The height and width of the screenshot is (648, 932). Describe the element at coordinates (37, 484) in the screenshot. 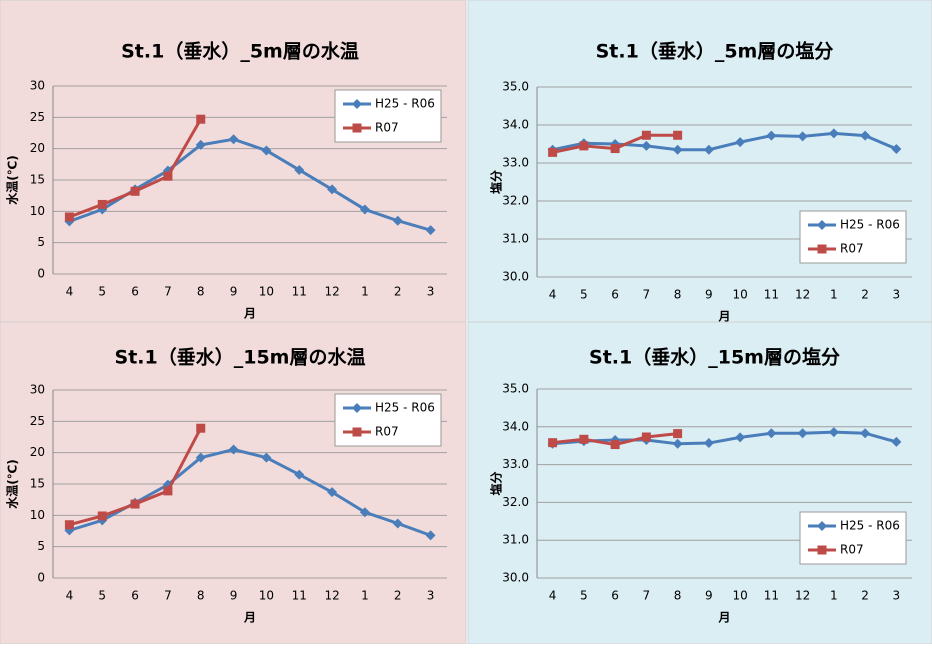

I see `y-tick-label: 15` at that location.